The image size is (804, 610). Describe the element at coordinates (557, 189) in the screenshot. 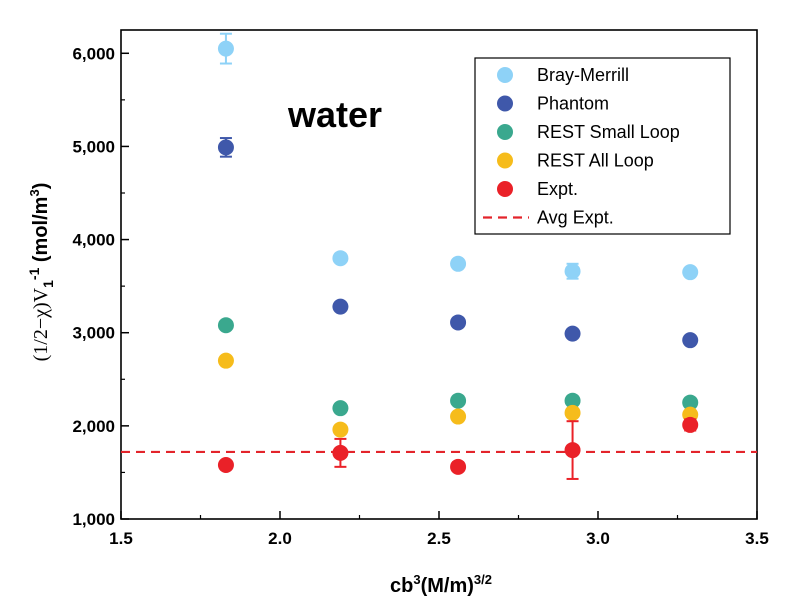

I see `legend-label: Expt.` at that location.